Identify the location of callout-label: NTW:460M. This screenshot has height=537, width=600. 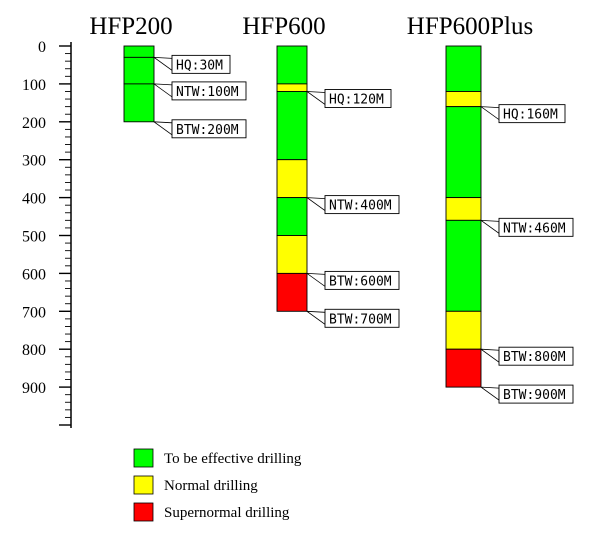
(534, 228).